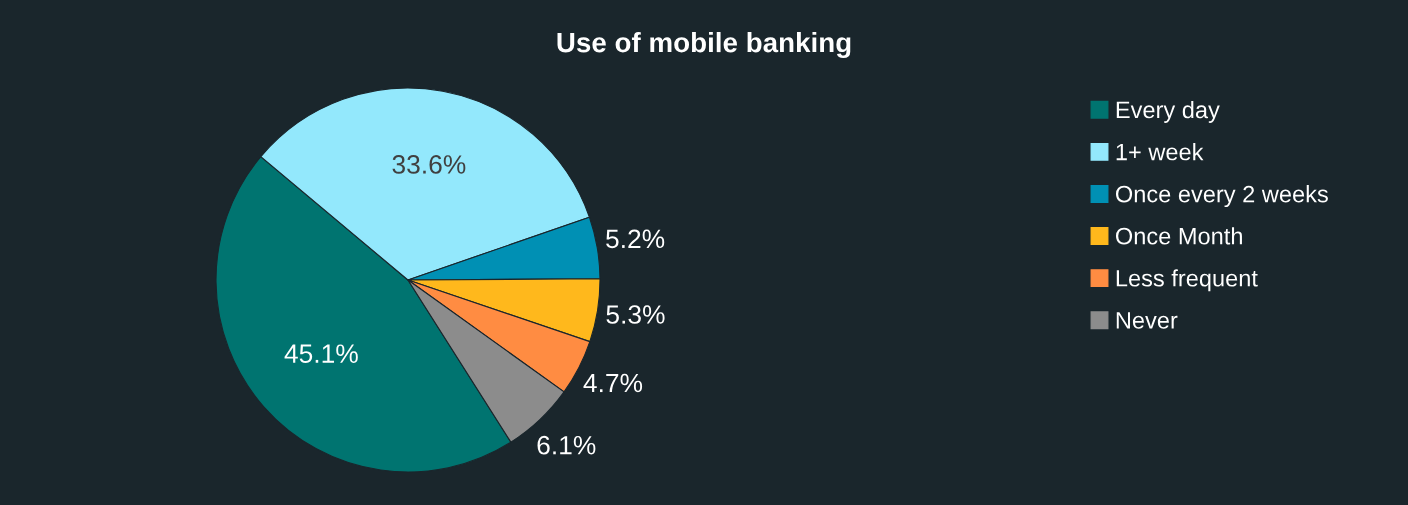 Image resolution: width=1408 pixels, height=505 pixels. Describe the element at coordinates (1168, 111) in the screenshot. I see `legend-label: Every day` at that location.